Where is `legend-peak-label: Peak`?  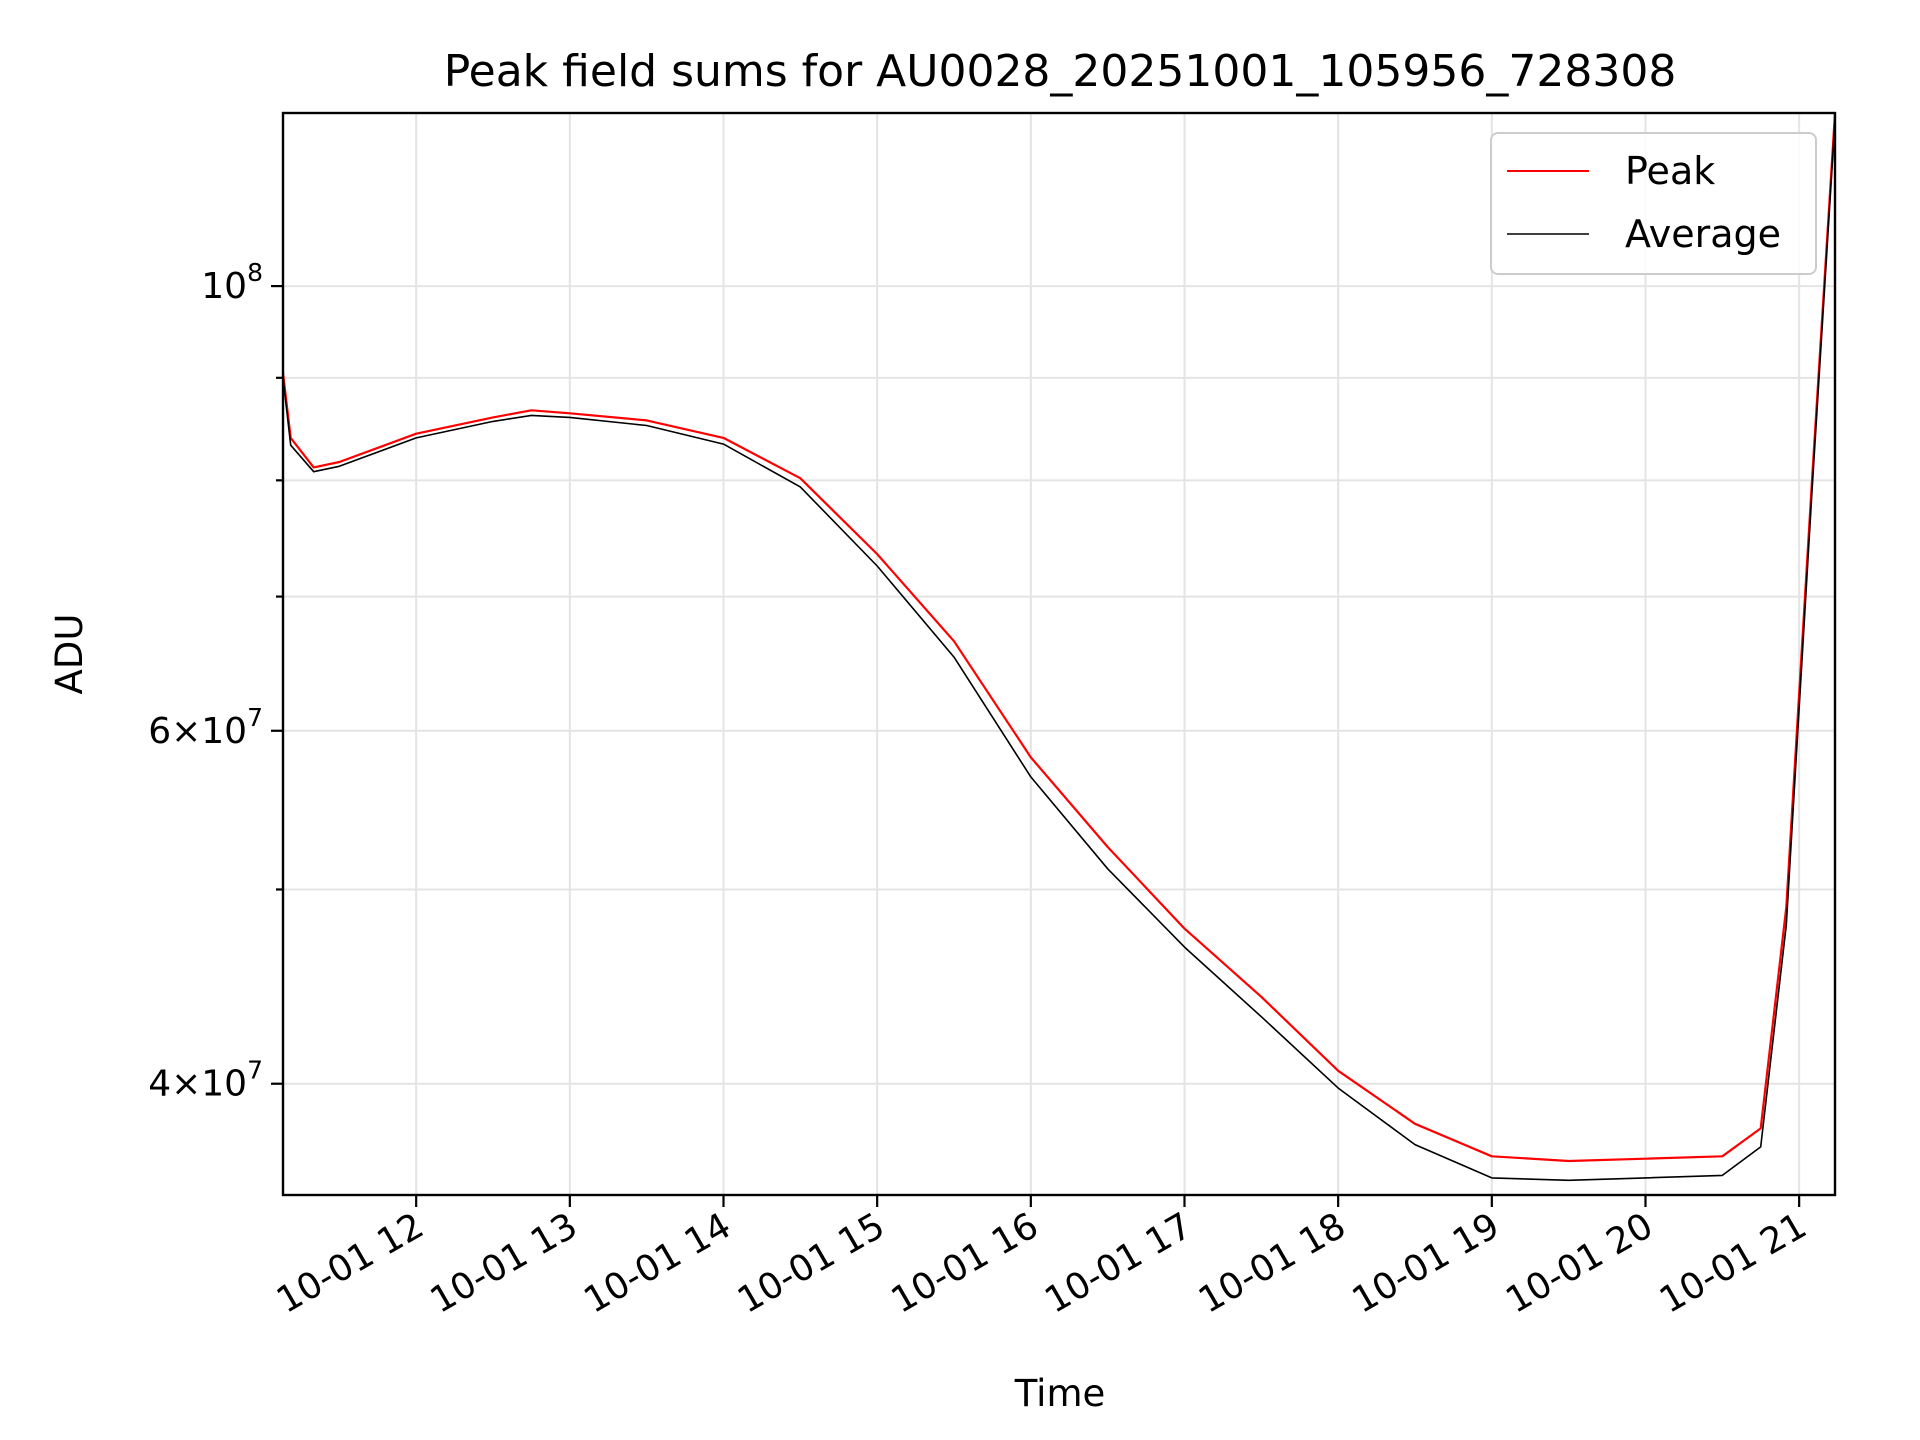 legend-peak-label: Peak is located at coordinates (1670, 171).